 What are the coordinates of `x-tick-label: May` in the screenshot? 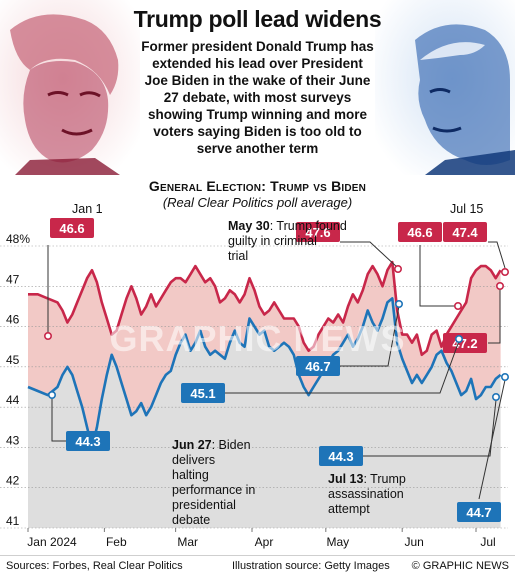 It's located at (338, 542).